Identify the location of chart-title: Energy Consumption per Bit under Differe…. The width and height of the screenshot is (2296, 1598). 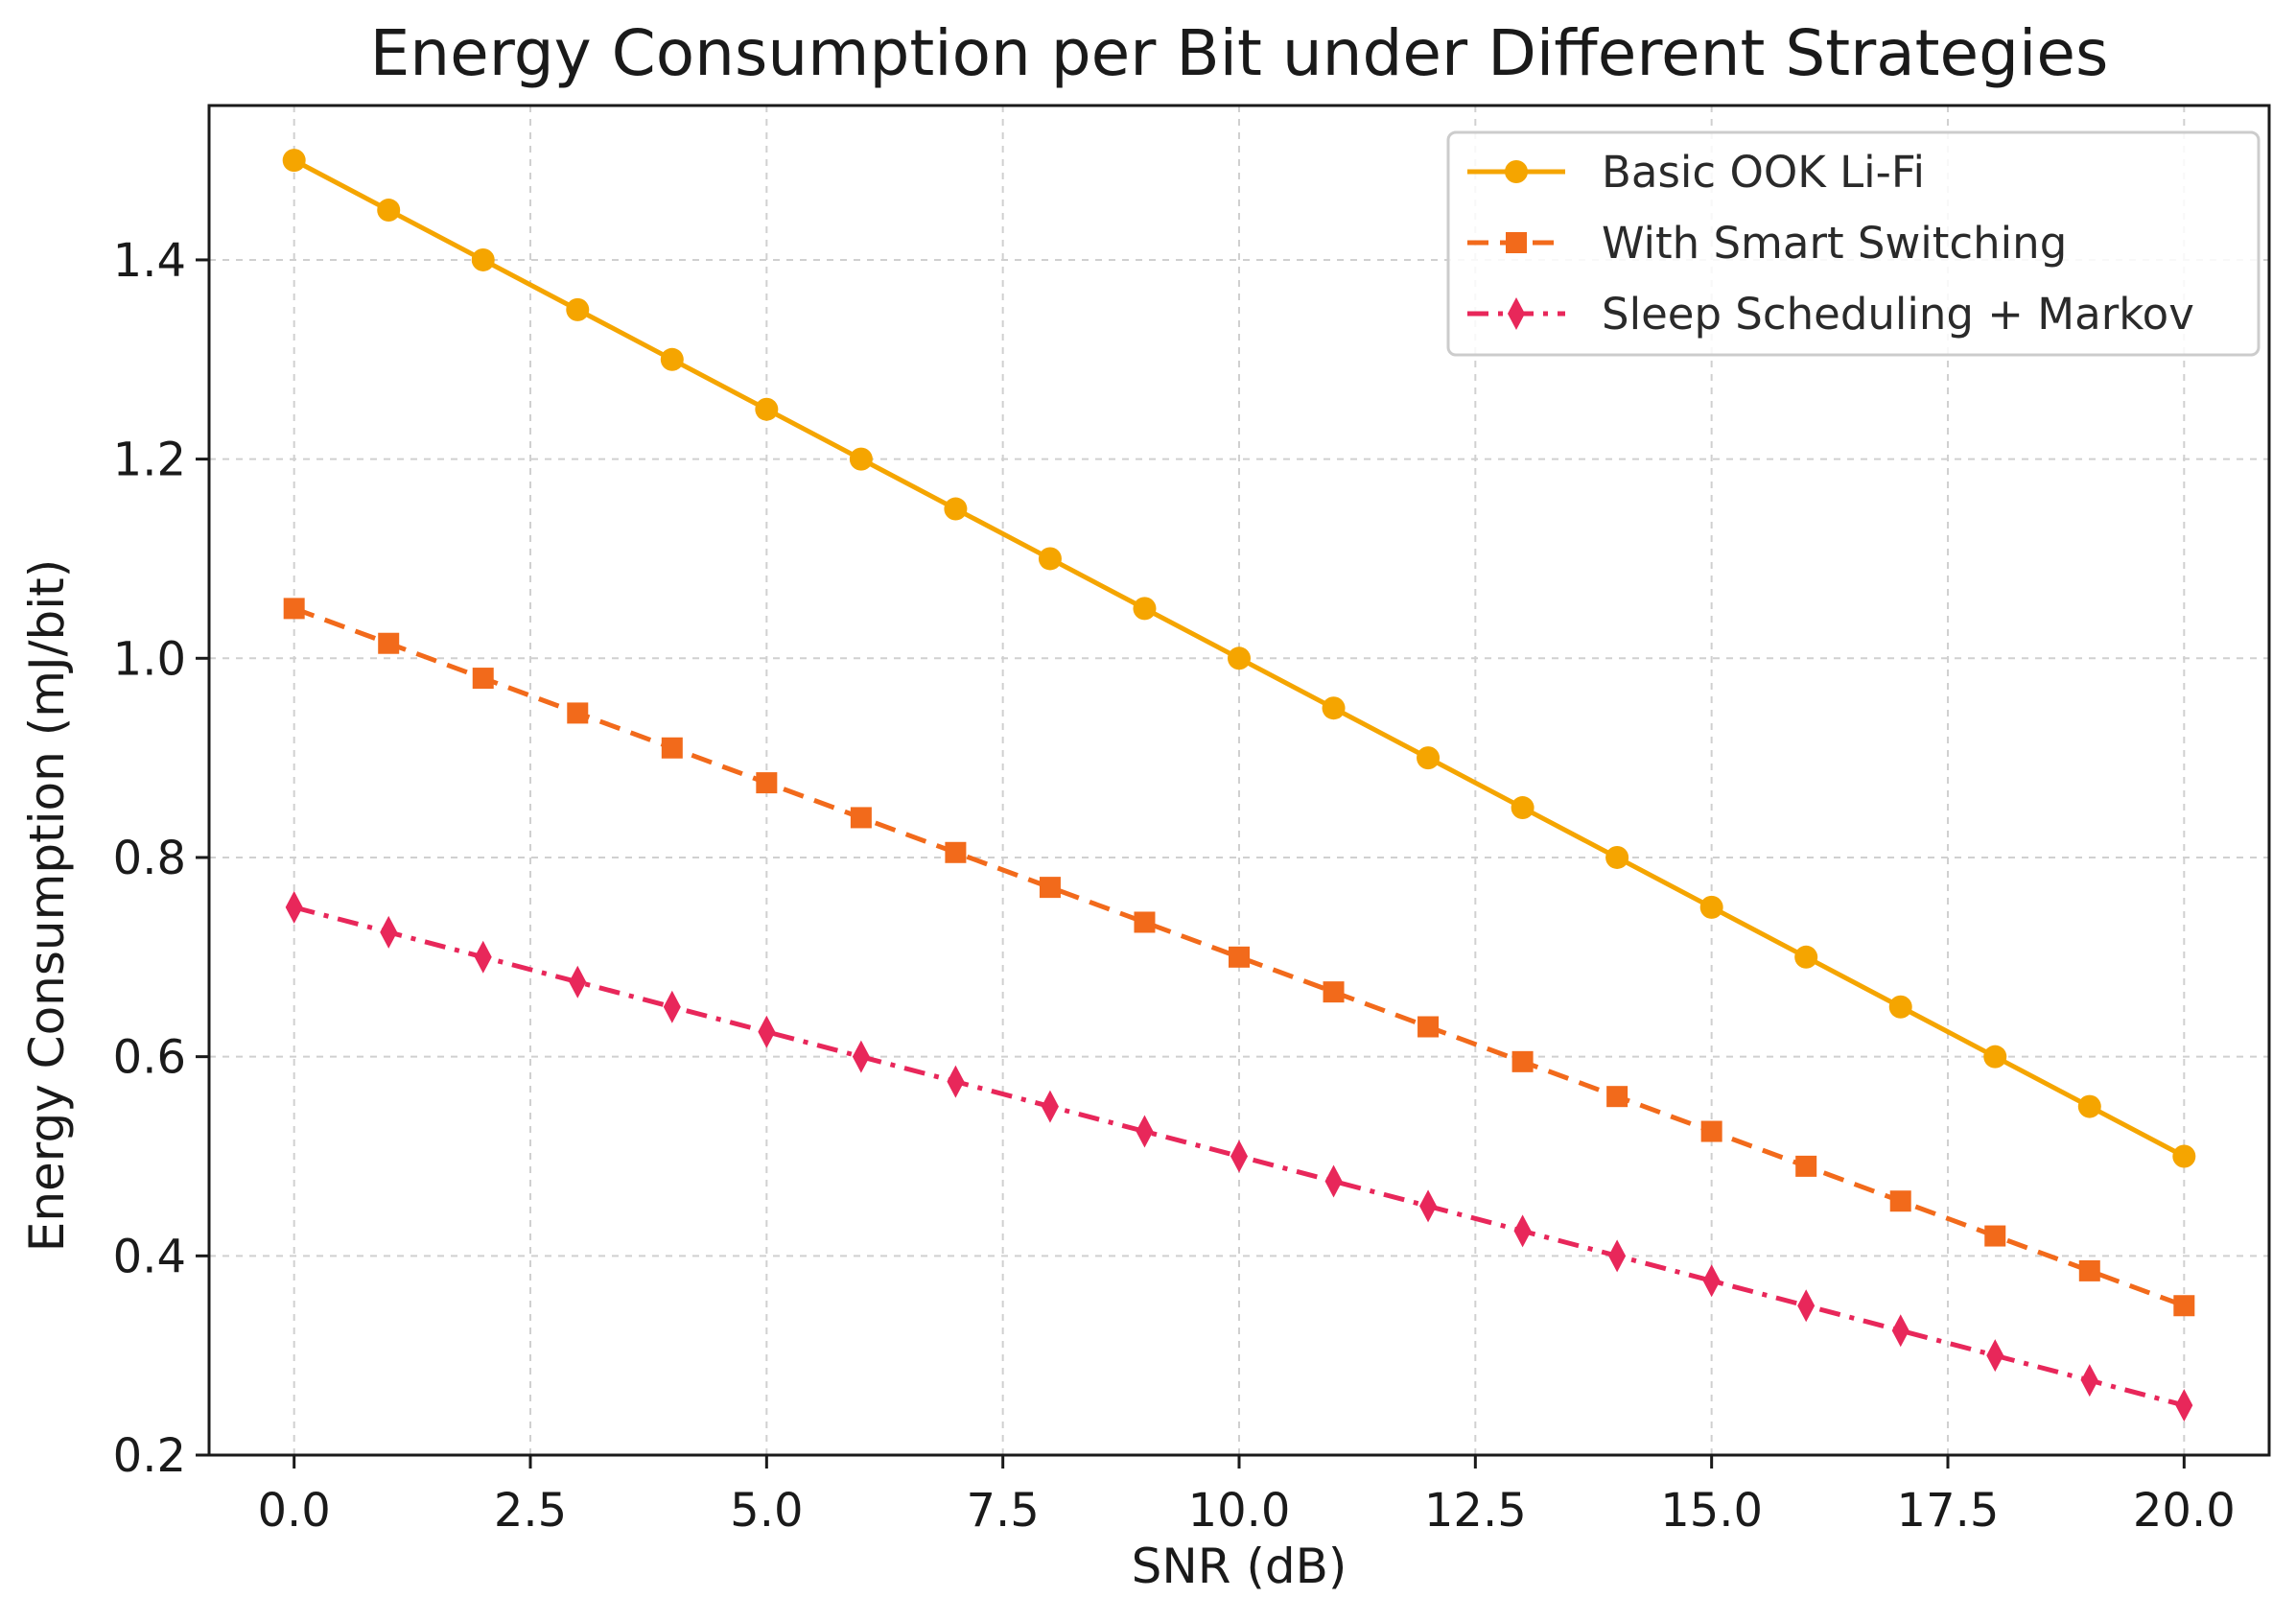
(1239, 53).